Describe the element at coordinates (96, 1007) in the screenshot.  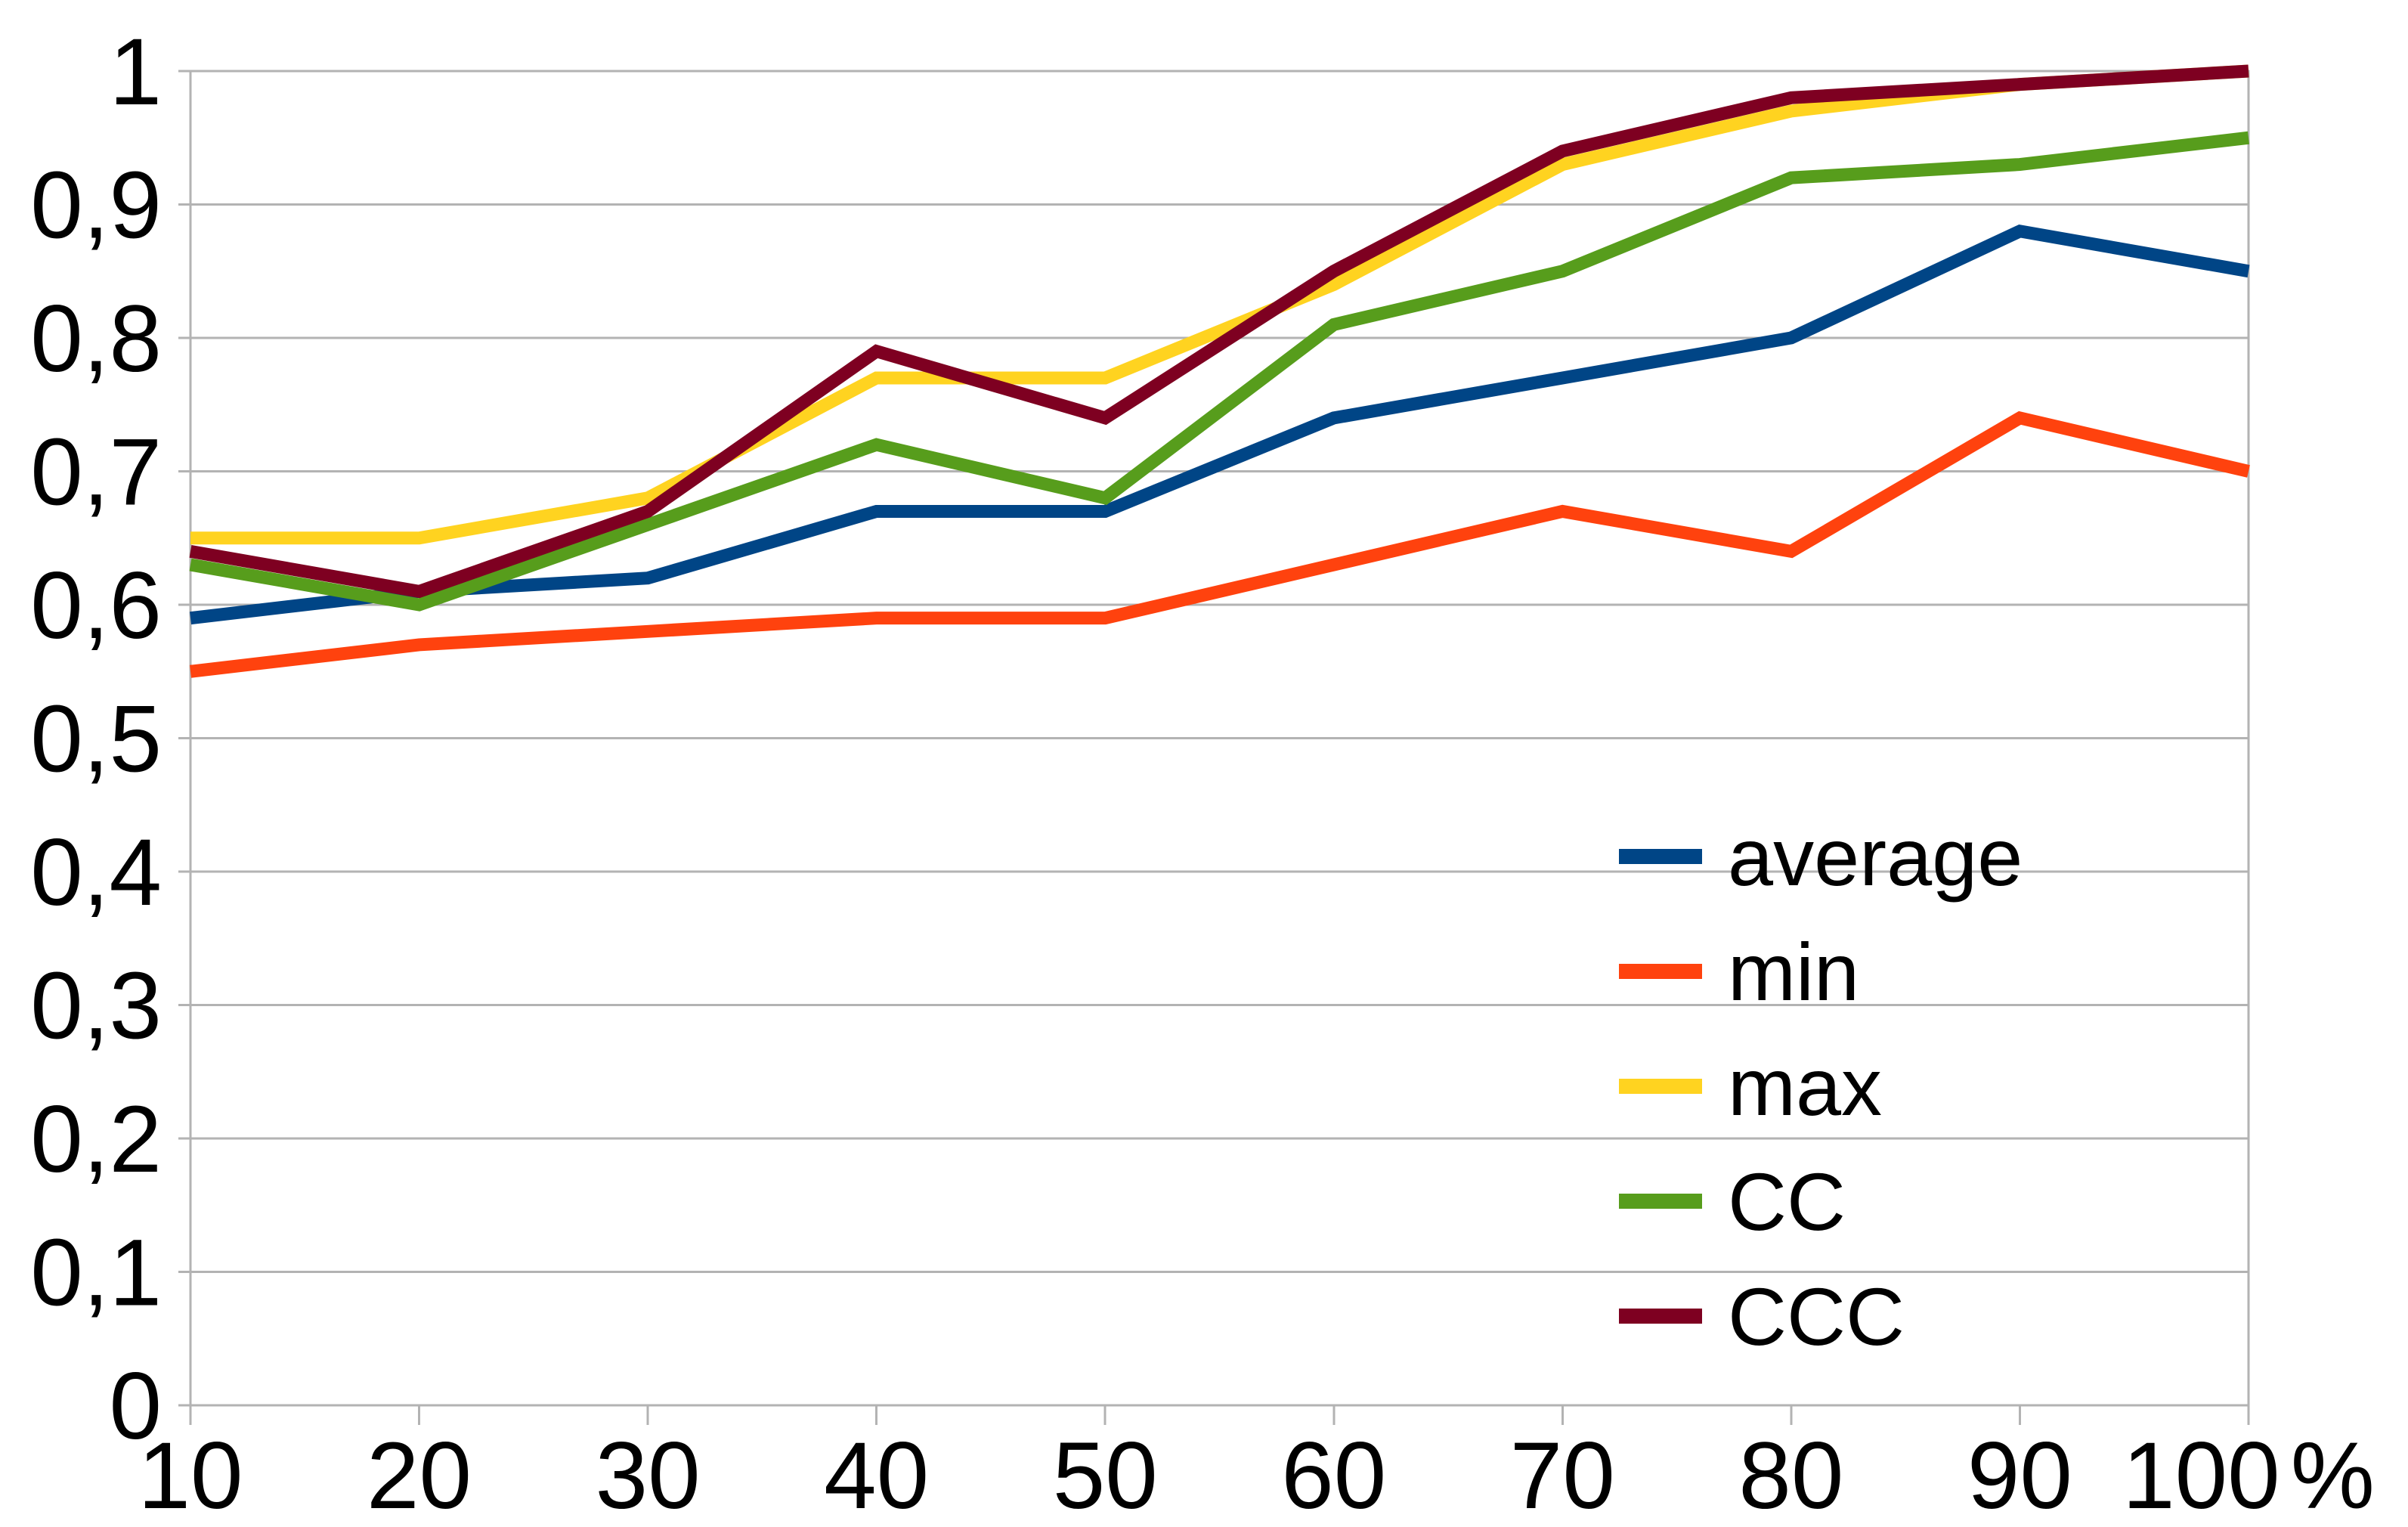
I see `y-tick-label: 0,3` at that location.